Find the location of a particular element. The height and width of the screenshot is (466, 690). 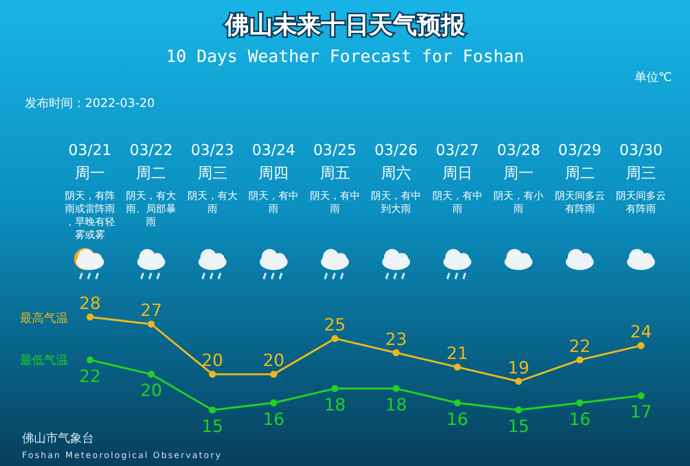

x-tick-label: 03/24 is located at coordinates (274, 150).